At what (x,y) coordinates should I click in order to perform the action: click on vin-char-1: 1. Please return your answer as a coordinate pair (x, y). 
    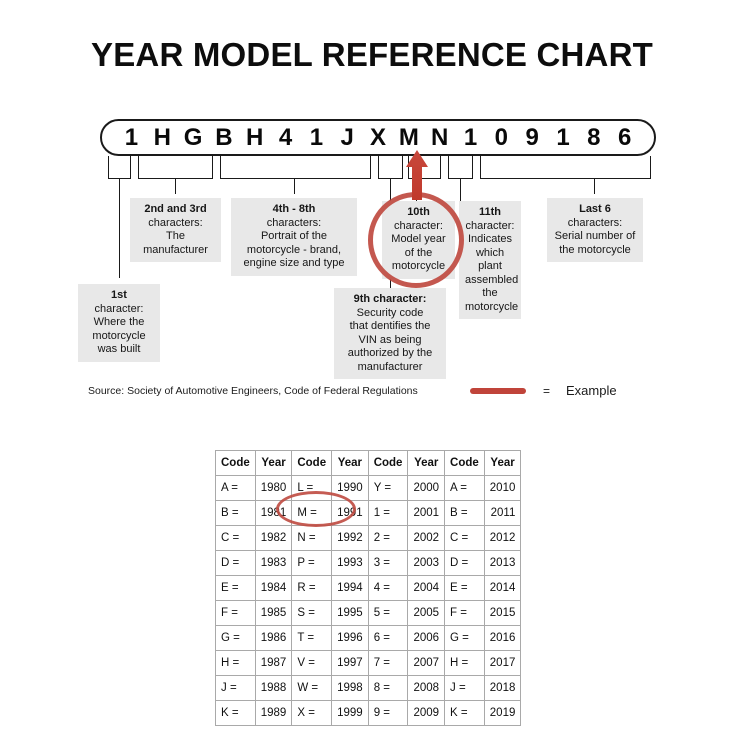
    Looking at the image, I should click on (131, 137).